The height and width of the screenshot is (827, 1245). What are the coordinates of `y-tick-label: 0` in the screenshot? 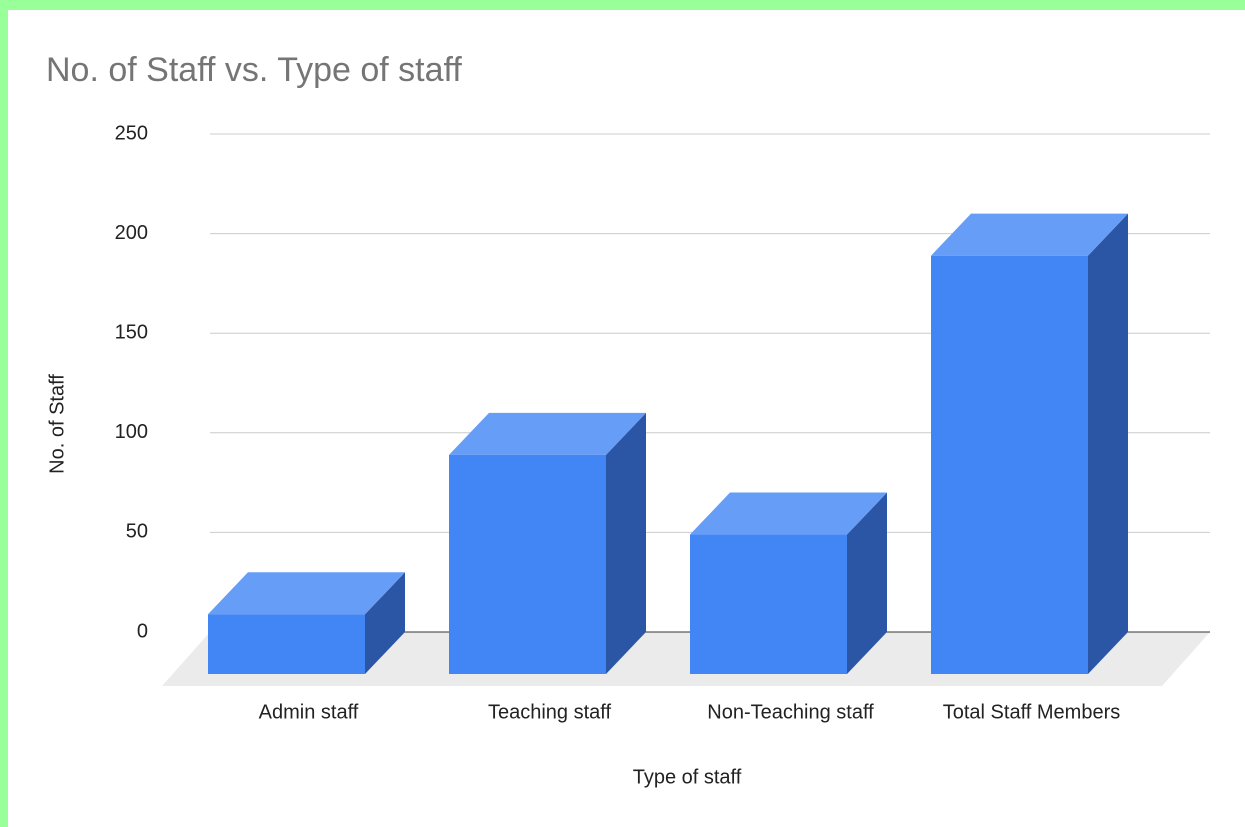 It's located at (142, 631).